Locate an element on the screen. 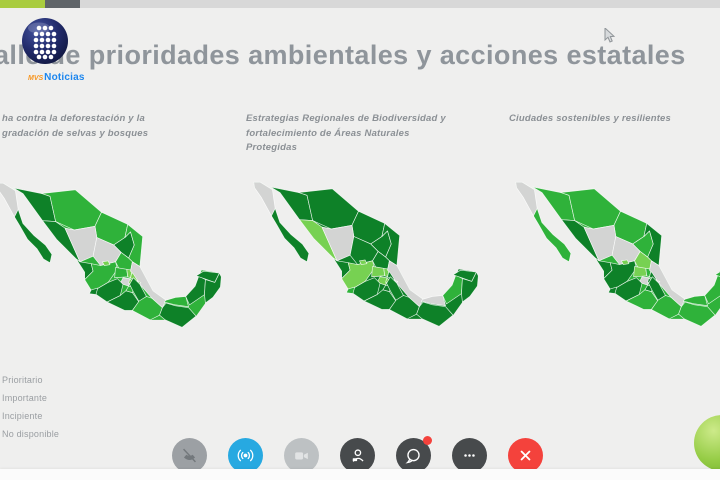 The width and height of the screenshot is (720, 480). more-options-button is located at coordinates (469, 455).